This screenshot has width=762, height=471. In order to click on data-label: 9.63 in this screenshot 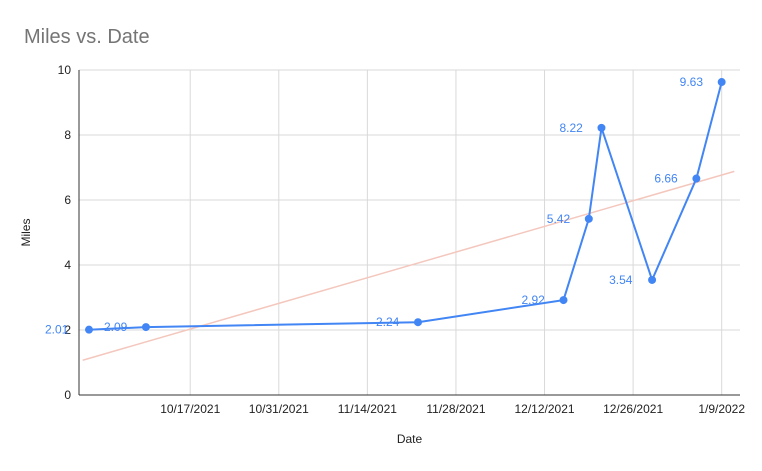, I will do `click(692, 82)`.